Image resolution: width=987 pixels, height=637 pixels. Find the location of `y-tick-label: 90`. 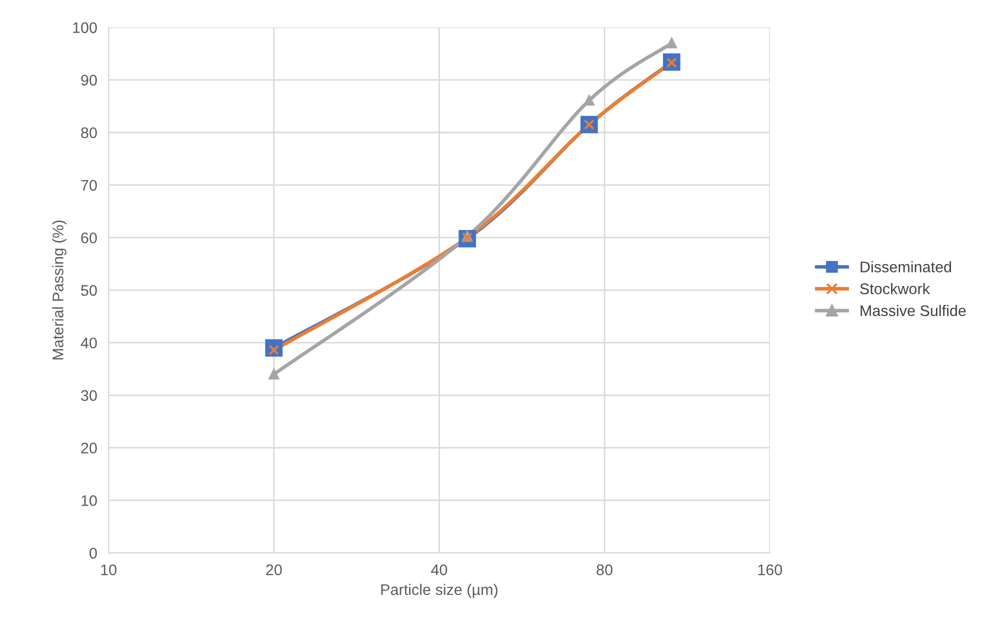

y-tick-label: 90 is located at coordinates (89, 80).